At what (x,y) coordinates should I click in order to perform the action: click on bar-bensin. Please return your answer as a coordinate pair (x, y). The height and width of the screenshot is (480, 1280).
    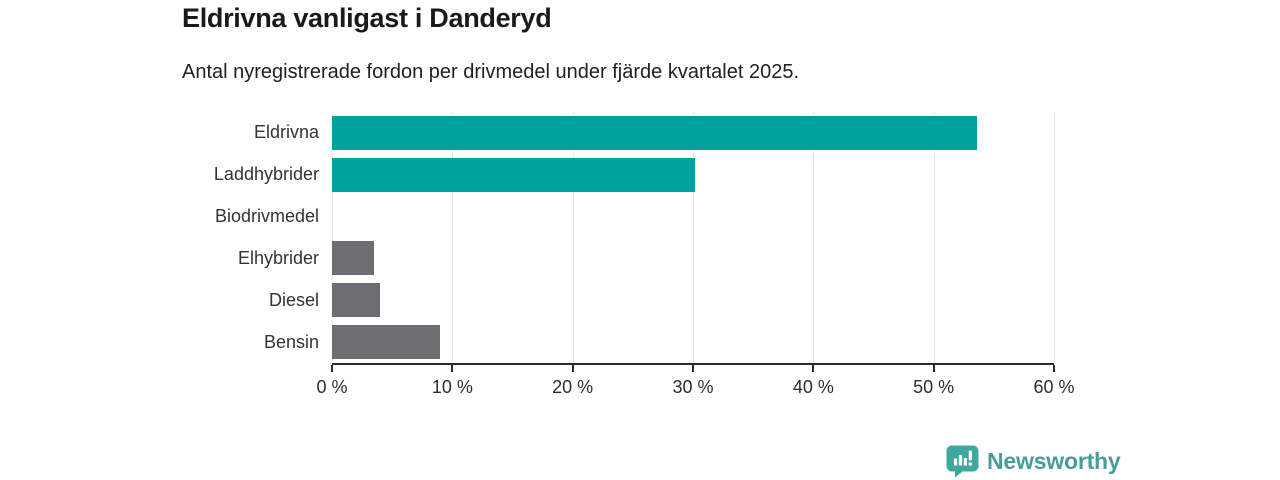
    Looking at the image, I should click on (386, 342).